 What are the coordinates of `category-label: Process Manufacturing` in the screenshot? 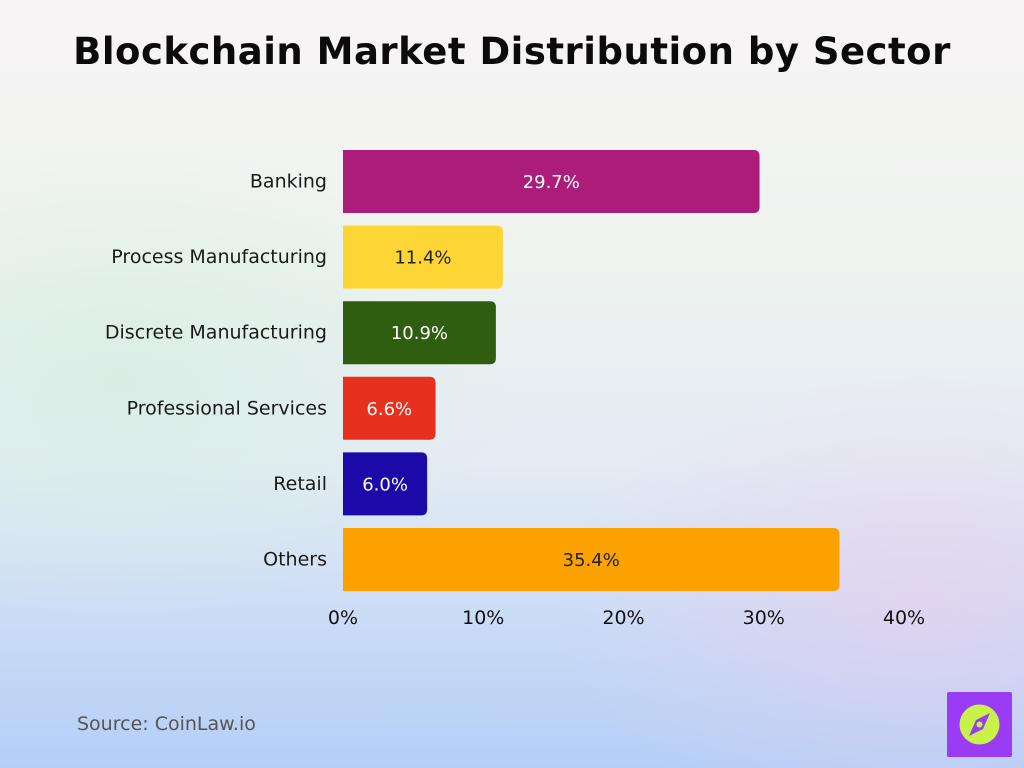 It's located at (219, 257).